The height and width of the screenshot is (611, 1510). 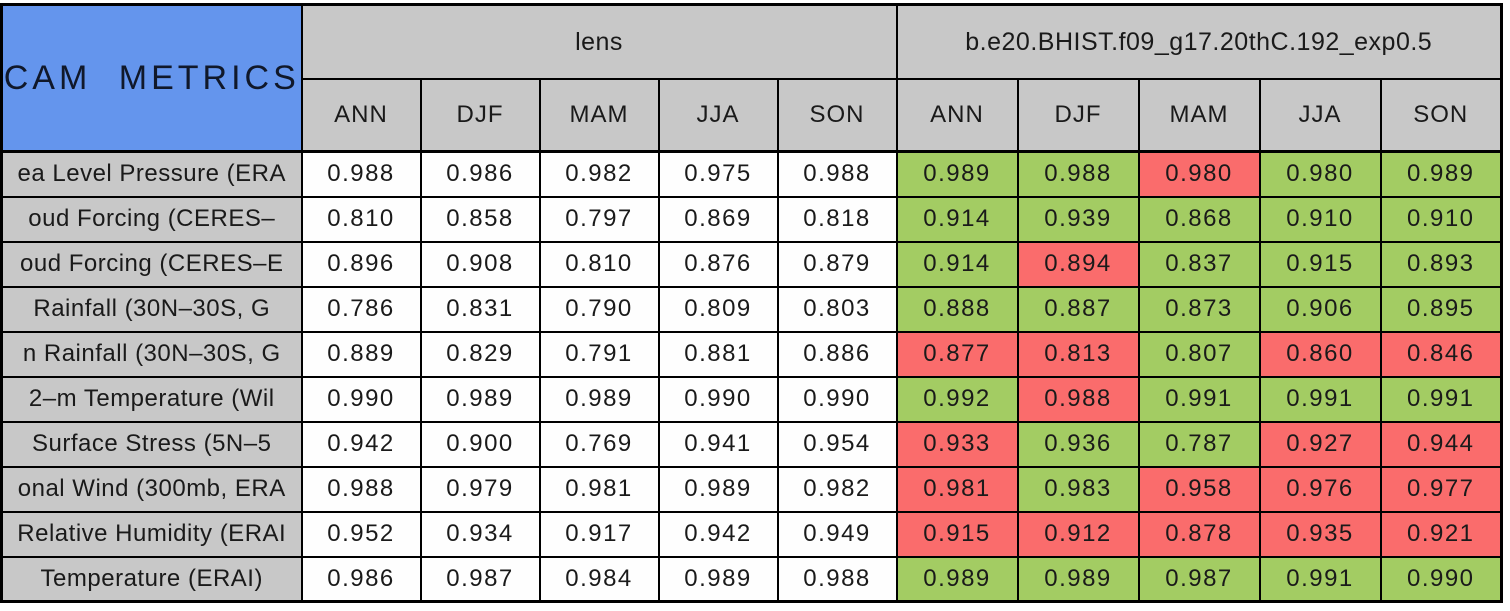 I want to click on experiment-value-cell: 0.983, so click(x=1078, y=489).